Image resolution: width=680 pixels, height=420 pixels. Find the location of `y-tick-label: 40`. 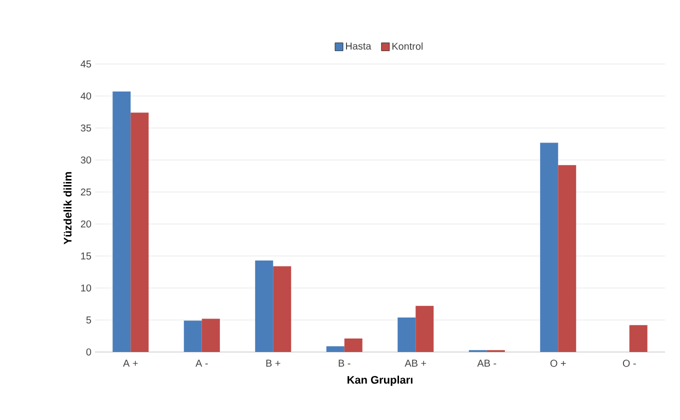

y-tick-label: 40 is located at coordinates (86, 96).